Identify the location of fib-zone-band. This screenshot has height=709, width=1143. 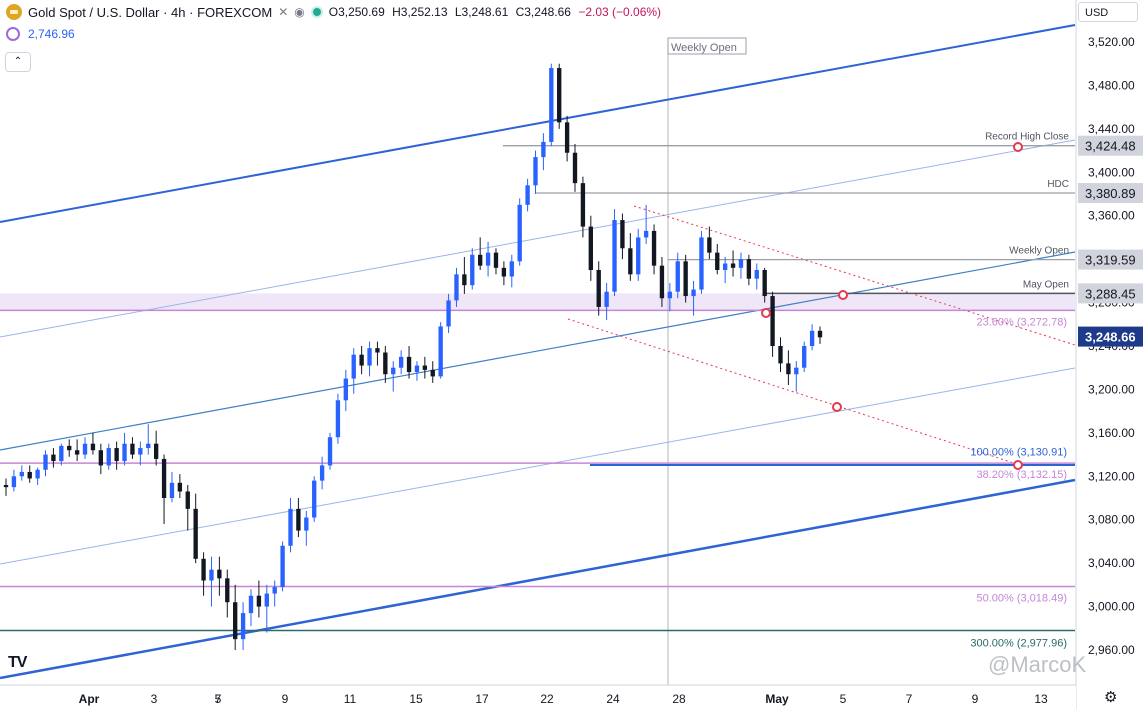
(537, 302).